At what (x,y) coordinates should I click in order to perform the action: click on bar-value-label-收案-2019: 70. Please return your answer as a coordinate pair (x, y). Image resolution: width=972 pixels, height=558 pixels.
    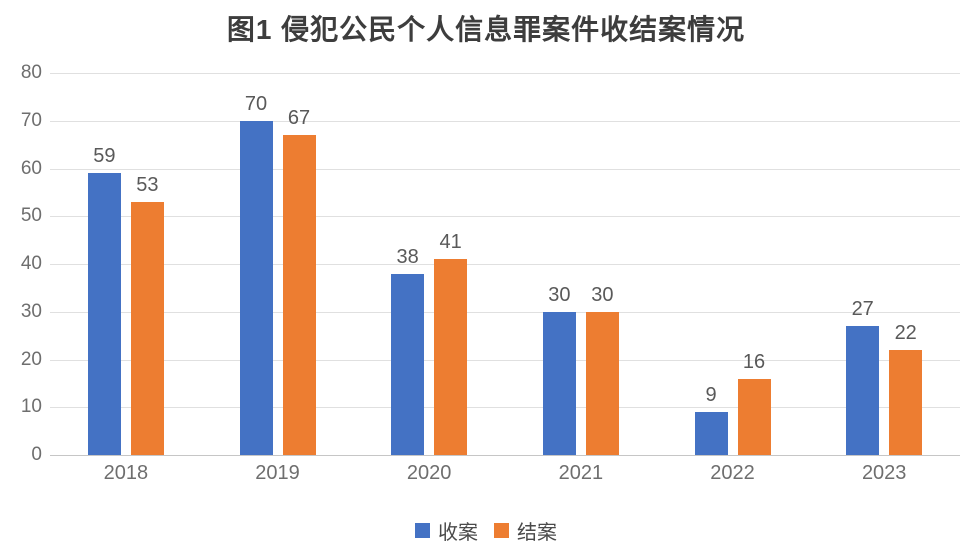
    Looking at the image, I should click on (256, 103).